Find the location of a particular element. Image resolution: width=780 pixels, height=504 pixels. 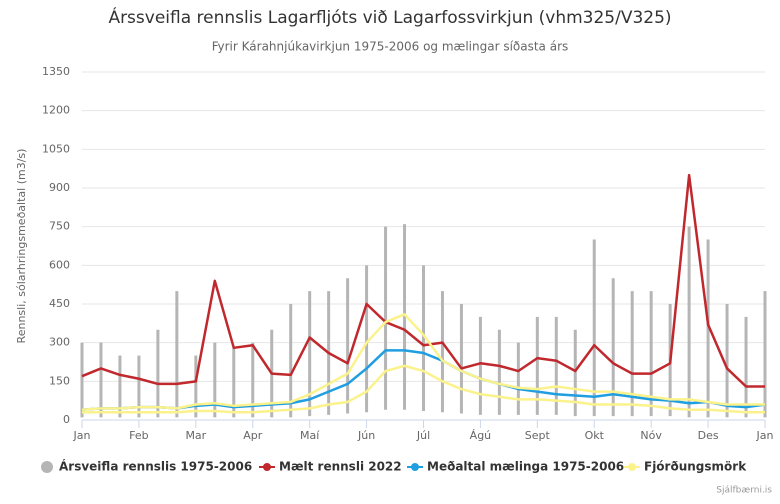

x-tick-label: Ágú is located at coordinates (480, 435).